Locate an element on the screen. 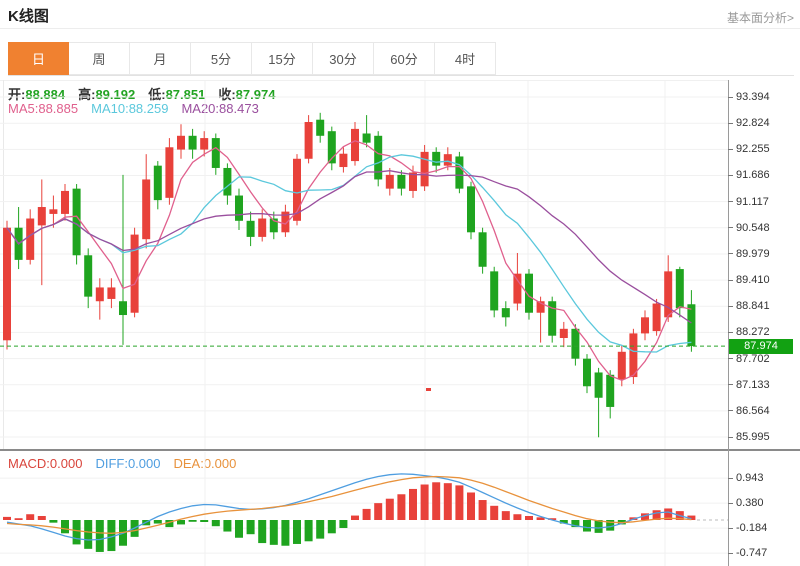  fundamental-analysis-link: 基本面分析> is located at coordinates (760, 18).